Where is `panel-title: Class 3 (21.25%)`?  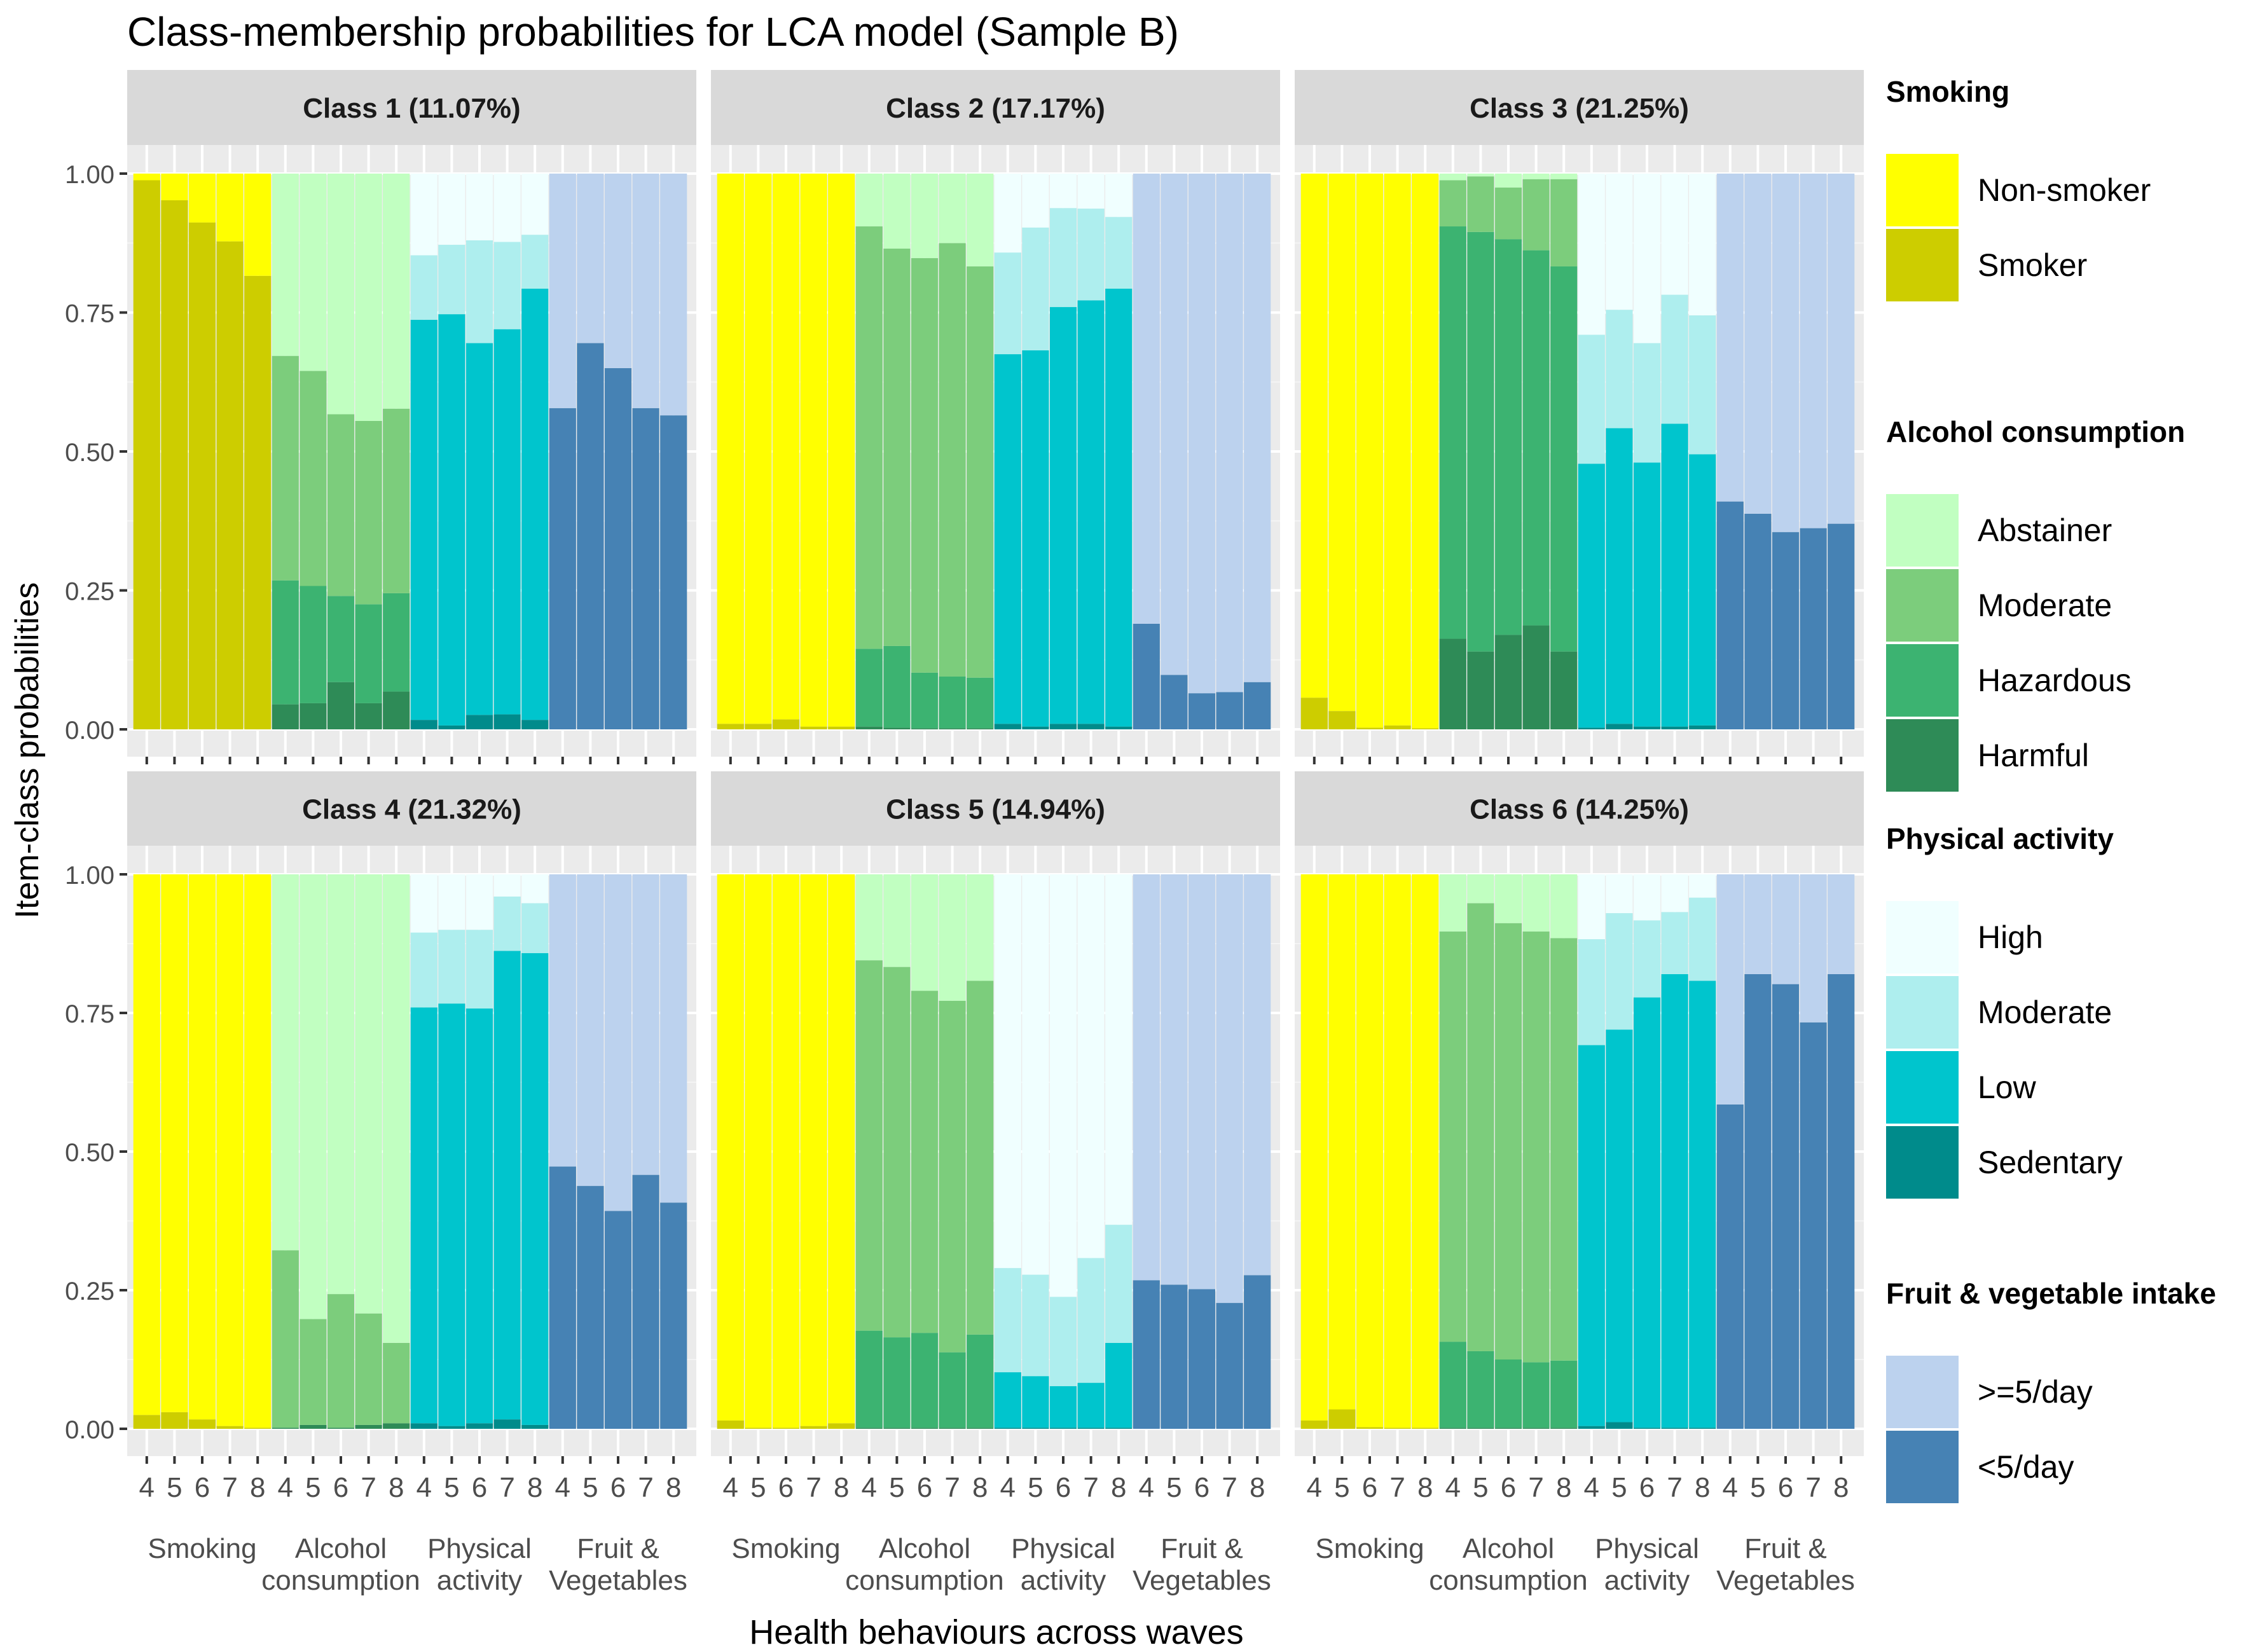
panel-title: Class 3 (21.25%) is located at coordinates (1579, 109).